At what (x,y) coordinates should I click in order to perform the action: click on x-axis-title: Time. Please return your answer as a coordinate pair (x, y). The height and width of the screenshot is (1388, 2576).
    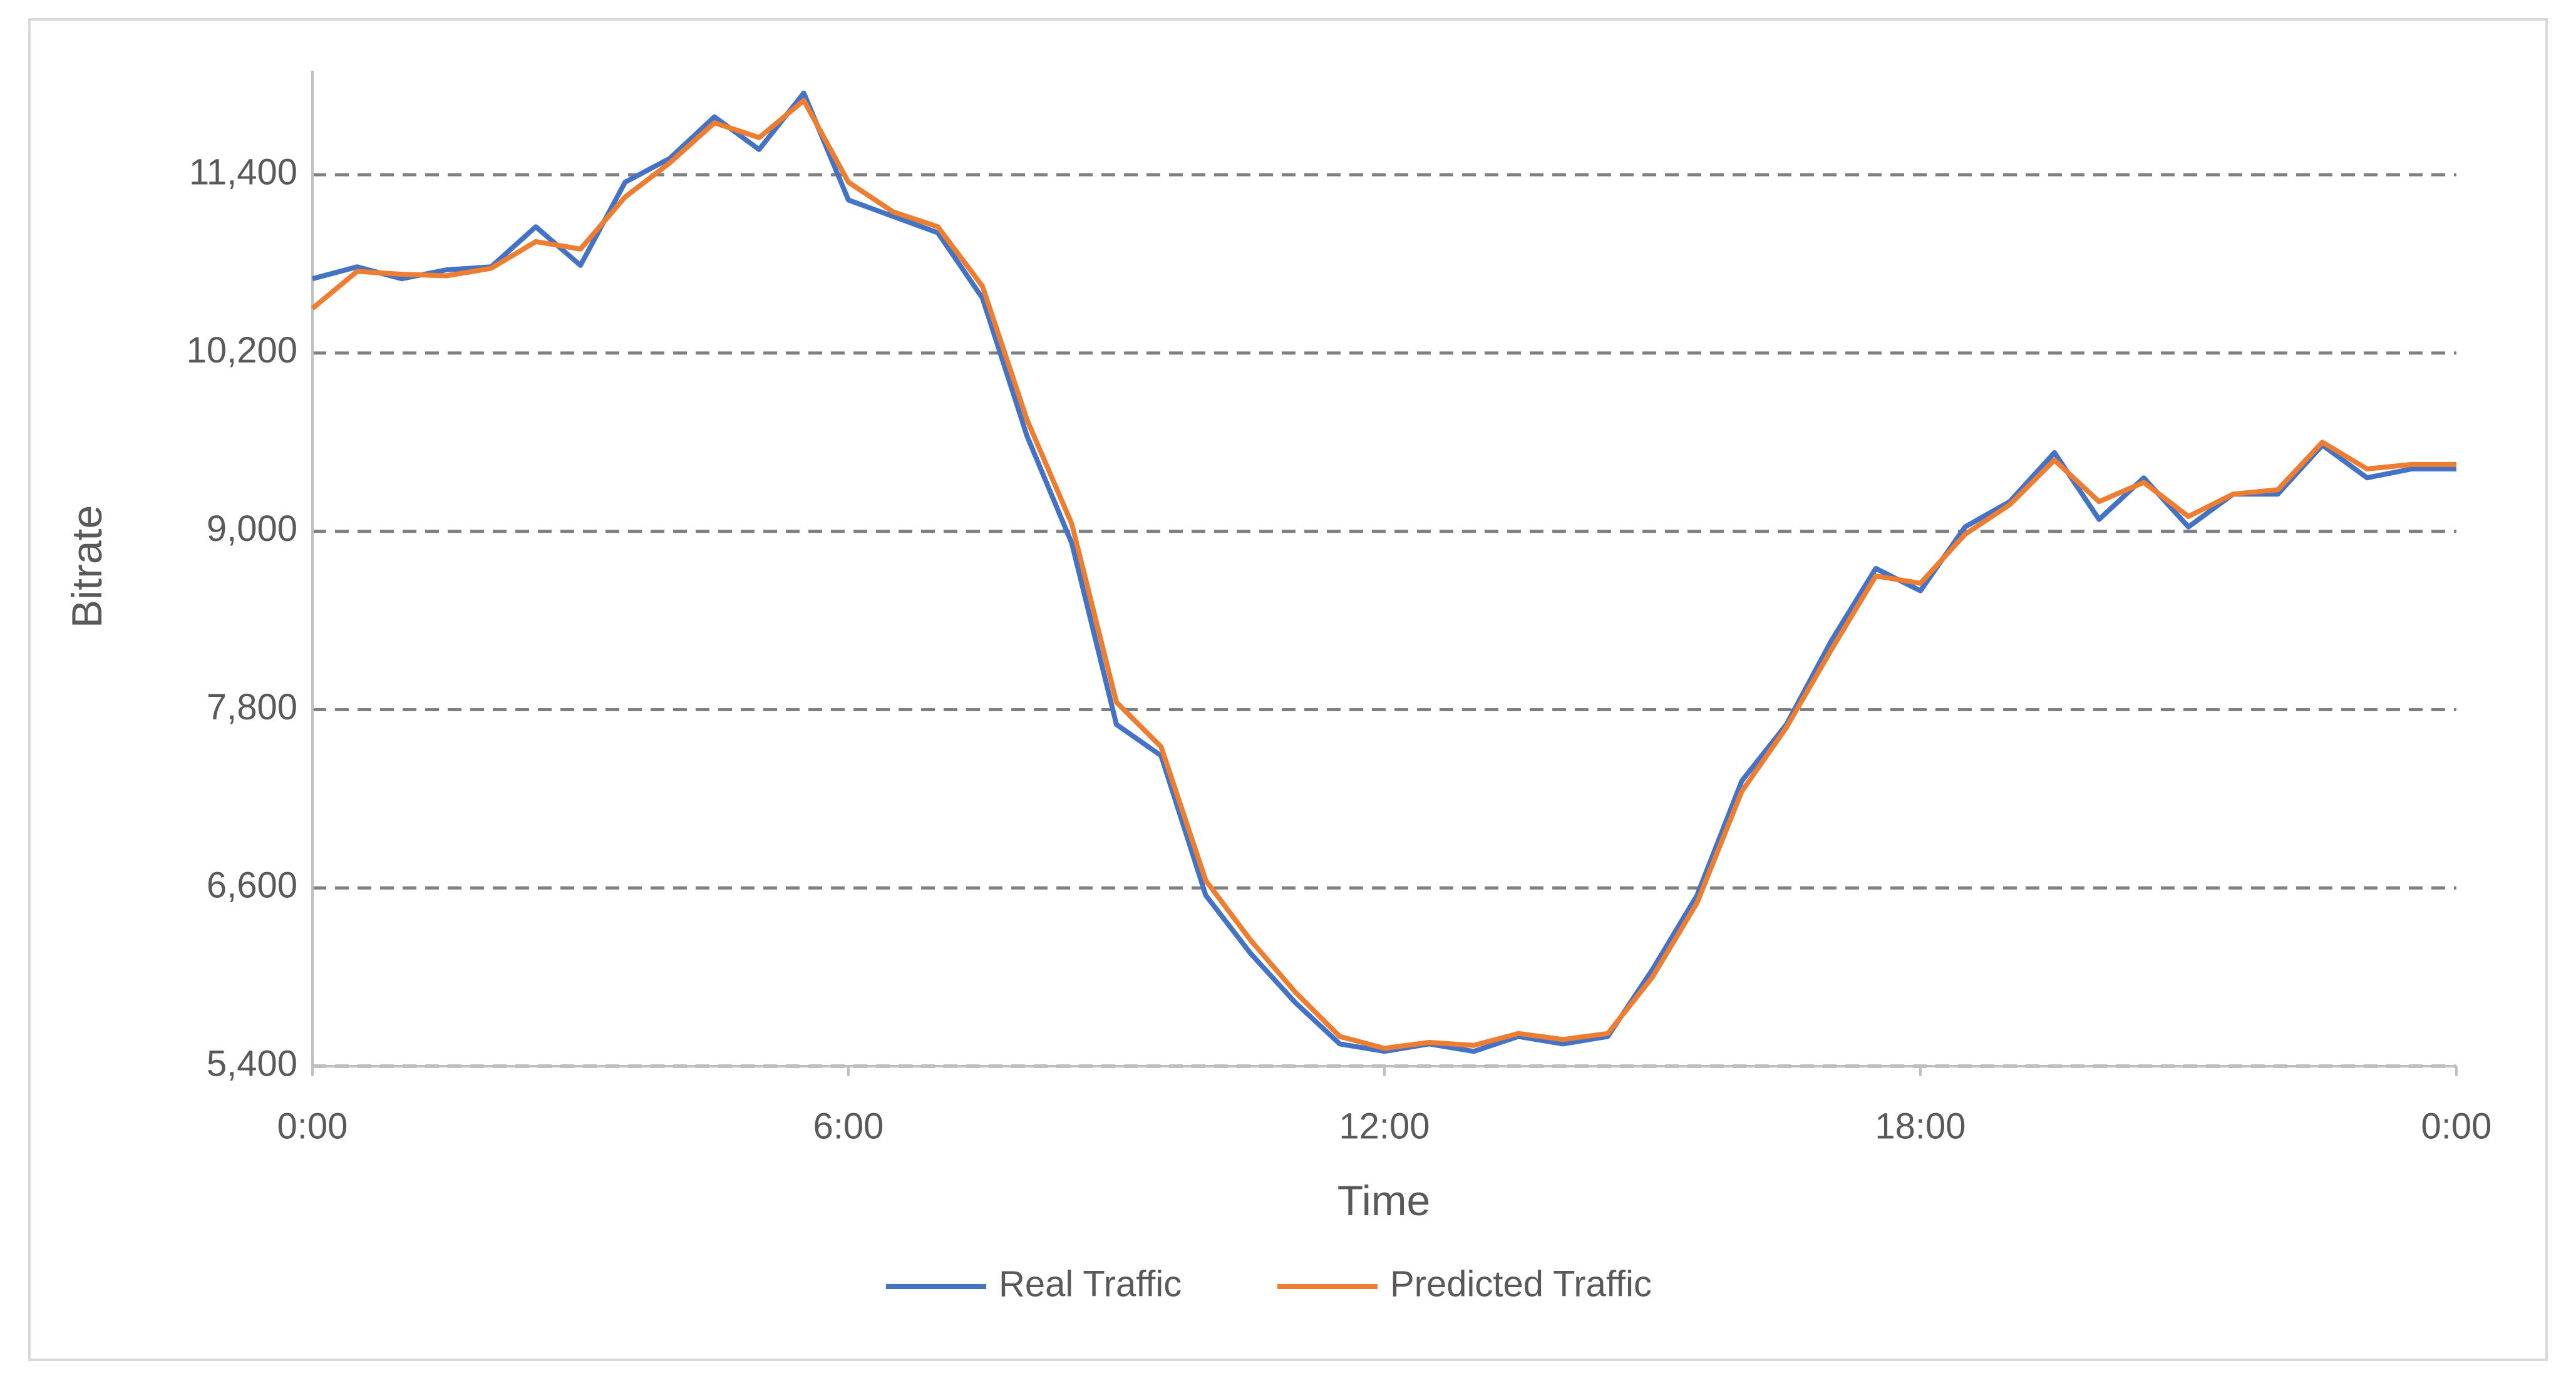
    Looking at the image, I should click on (1384, 1201).